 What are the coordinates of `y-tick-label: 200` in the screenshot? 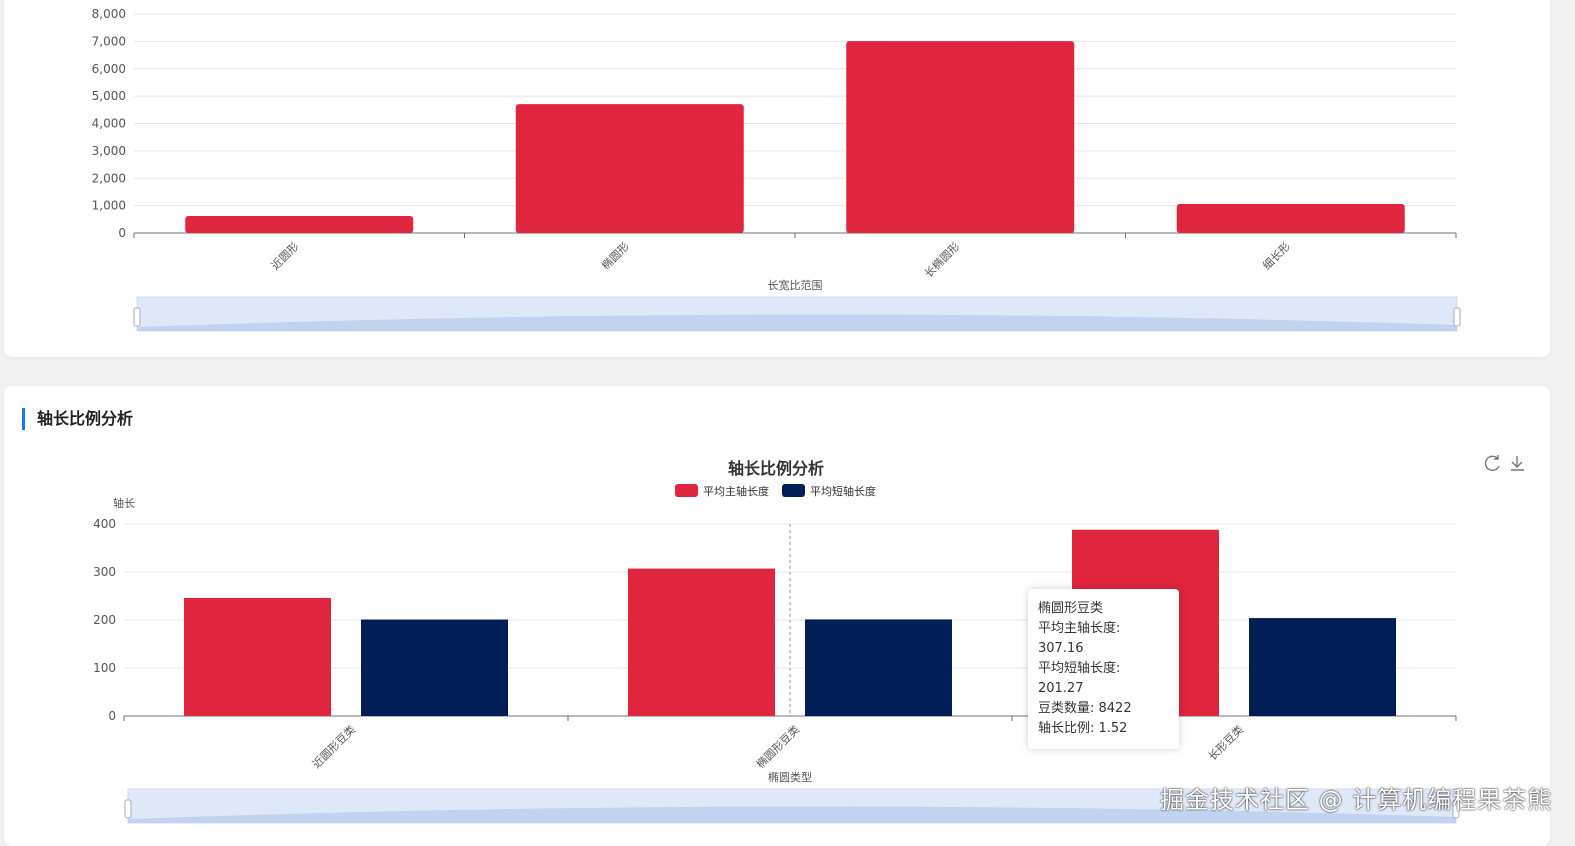 It's located at (104, 620).